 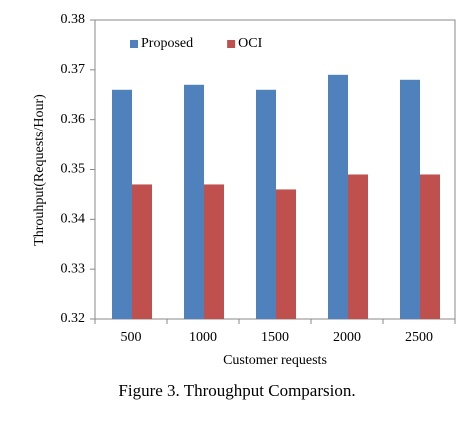 I want to click on y-tick-label: 0.37, so click(x=73, y=69).